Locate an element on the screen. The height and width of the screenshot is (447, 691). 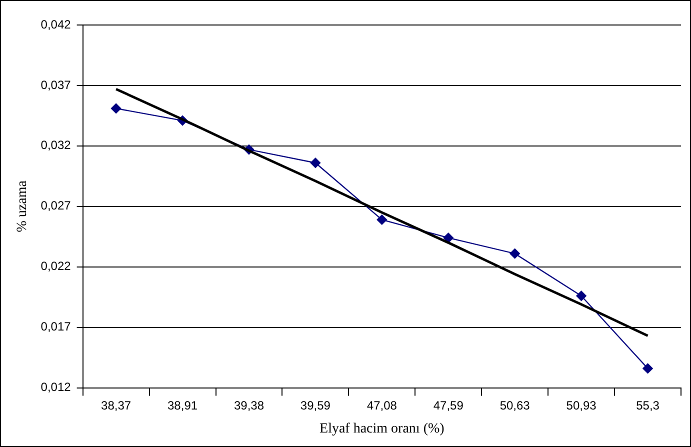
y-tick-label: 0,032 is located at coordinates (56, 145).